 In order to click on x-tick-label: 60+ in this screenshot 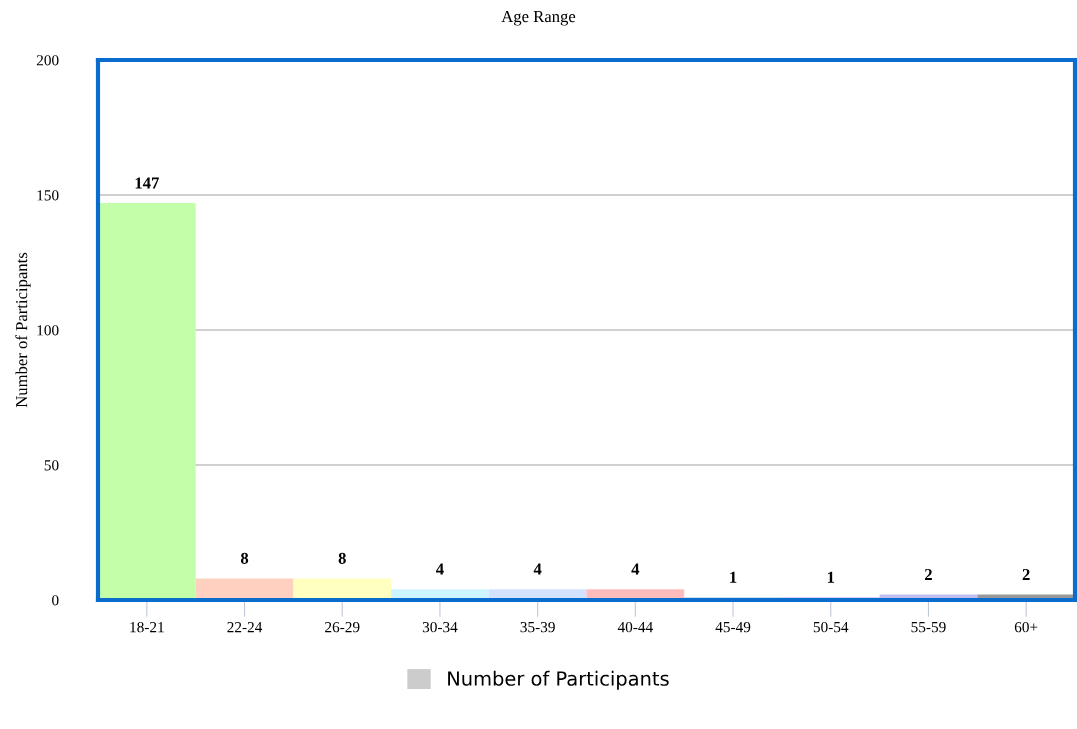, I will do `click(1026, 627)`.